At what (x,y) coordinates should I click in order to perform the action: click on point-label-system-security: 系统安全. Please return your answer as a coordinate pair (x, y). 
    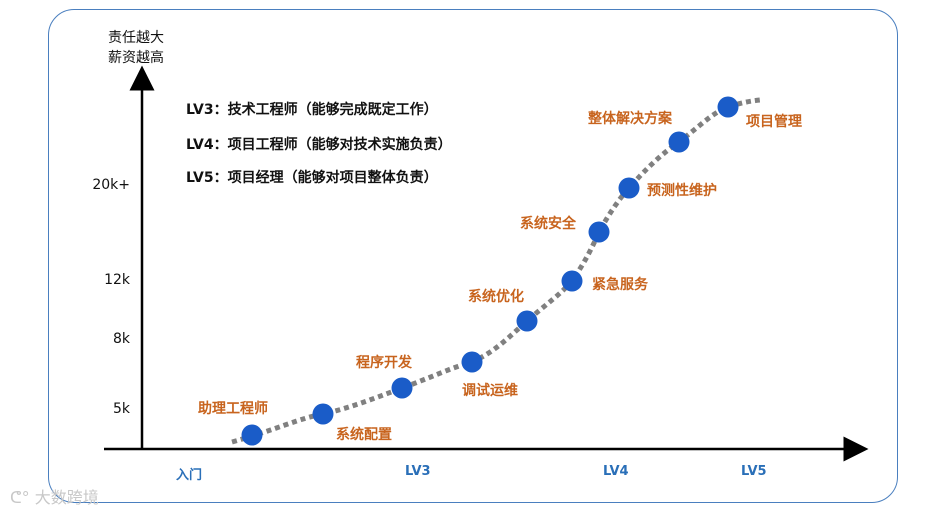
    Looking at the image, I should click on (548, 224).